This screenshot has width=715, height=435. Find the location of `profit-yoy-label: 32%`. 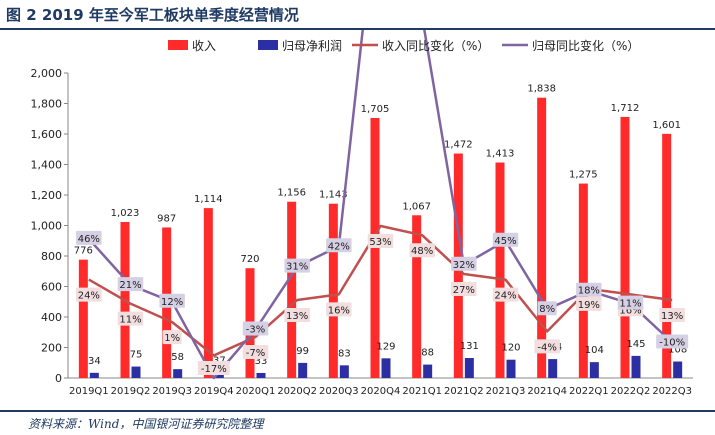

profit-yoy-label: 32% is located at coordinates (464, 265).